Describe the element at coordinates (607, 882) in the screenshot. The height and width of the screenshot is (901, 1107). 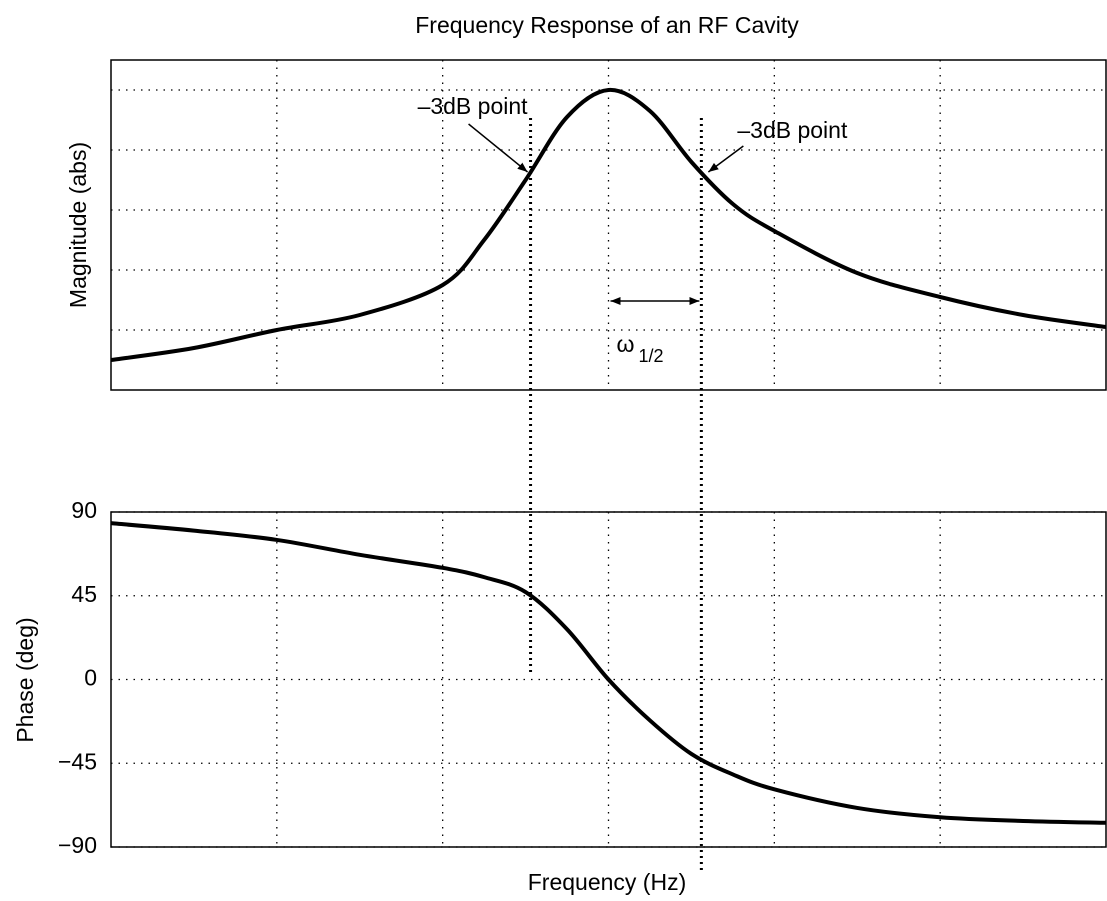
I see `x-axis-label: Frequency (Hz)` at that location.